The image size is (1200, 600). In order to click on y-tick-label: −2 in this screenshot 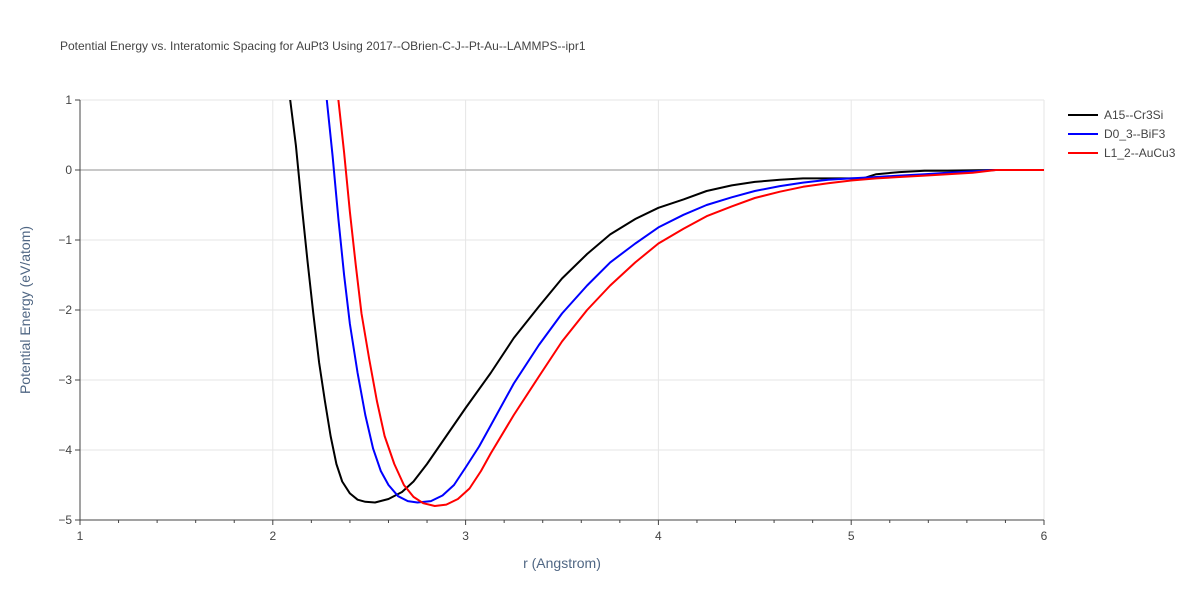, I will do `click(65, 310)`.